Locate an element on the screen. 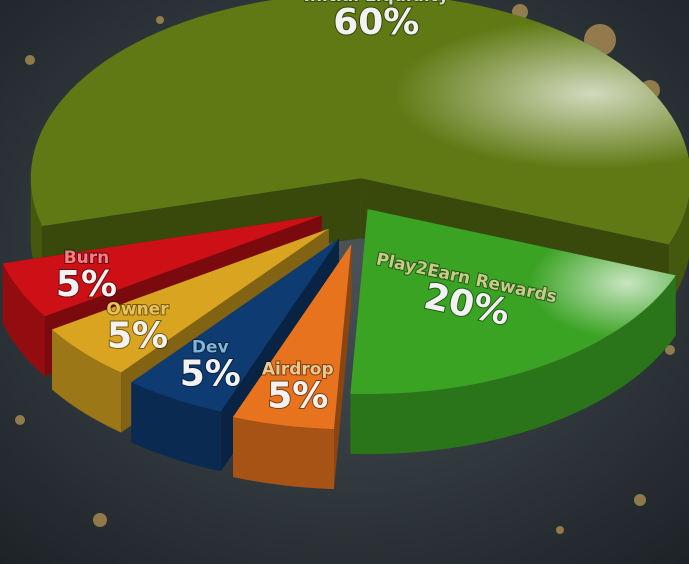 The height and width of the screenshot is (564, 689). slice-label: Airdrop is located at coordinates (298, 369).